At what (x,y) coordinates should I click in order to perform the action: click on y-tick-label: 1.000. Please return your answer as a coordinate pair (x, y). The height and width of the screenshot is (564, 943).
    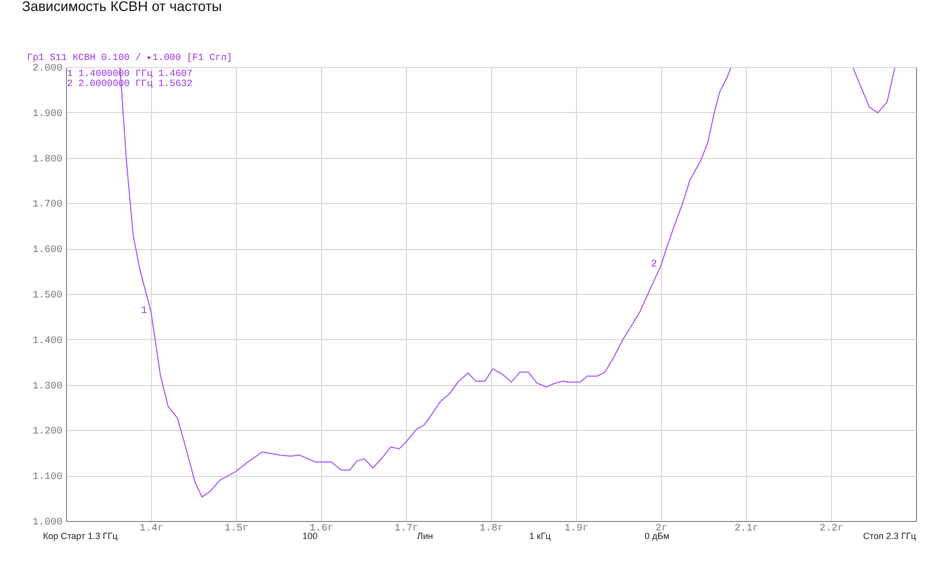
    Looking at the image, I should click on (47, 523).